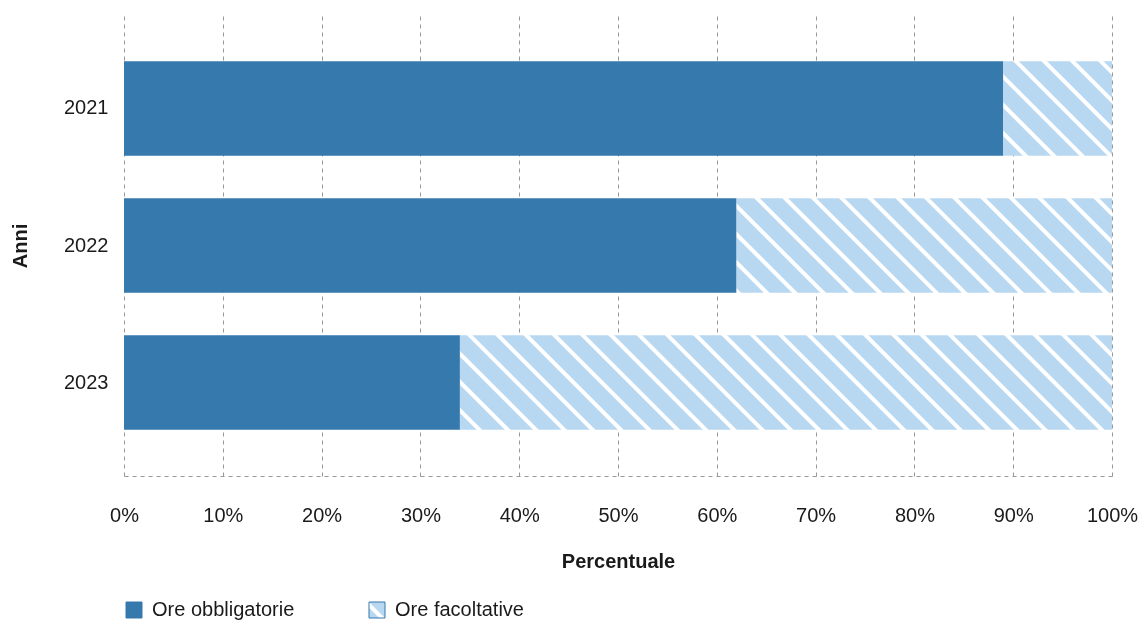  Describe the element at coordinates (1013, 514) in the screenshot. I see `x-tick-label: 90%` at that location.